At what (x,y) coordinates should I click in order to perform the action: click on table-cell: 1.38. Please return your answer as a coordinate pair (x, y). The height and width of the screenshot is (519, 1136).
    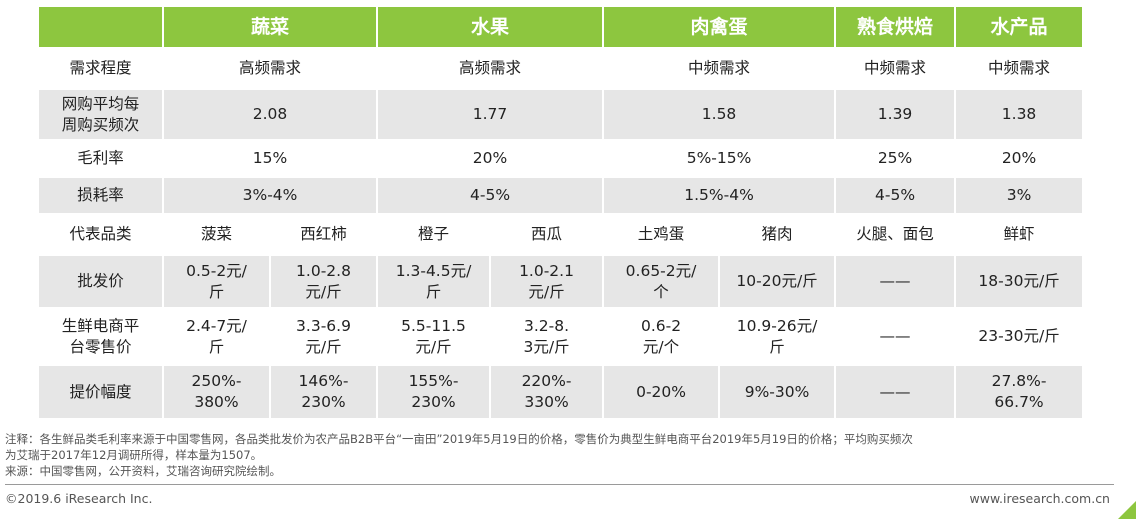
    Looking at the image, I should click on (1019, 114).